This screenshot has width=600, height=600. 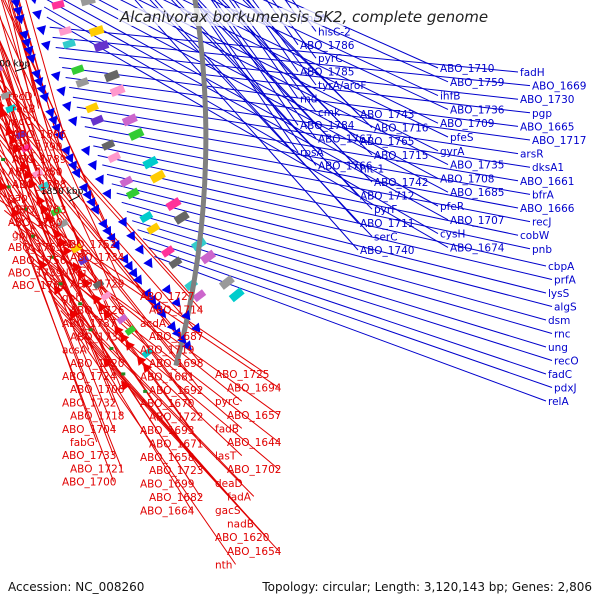 I want to click on gene-label-reverse: ABO_1789, so click(x=39, y=160).